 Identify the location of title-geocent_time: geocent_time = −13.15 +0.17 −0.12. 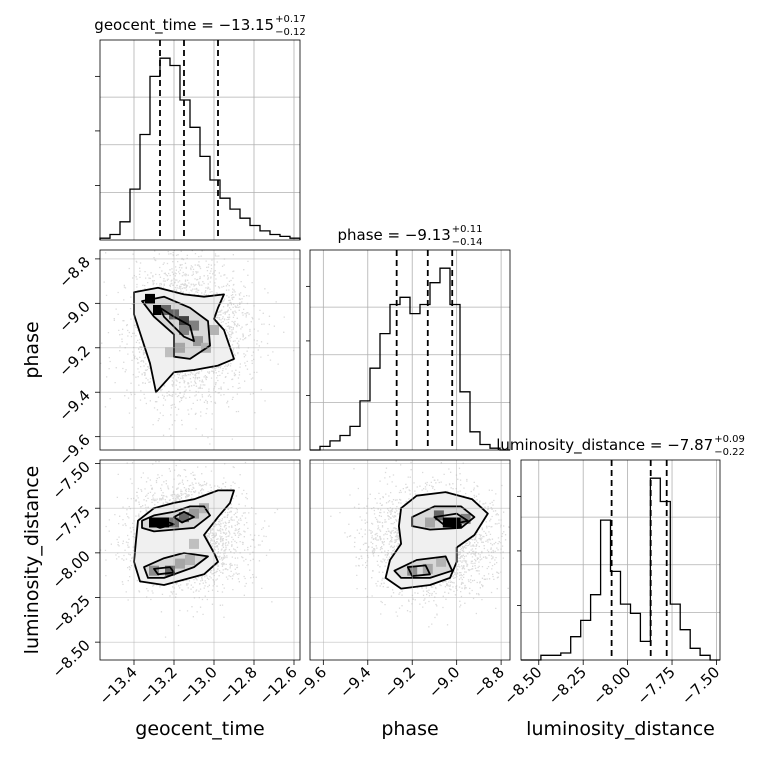
(199, 26).